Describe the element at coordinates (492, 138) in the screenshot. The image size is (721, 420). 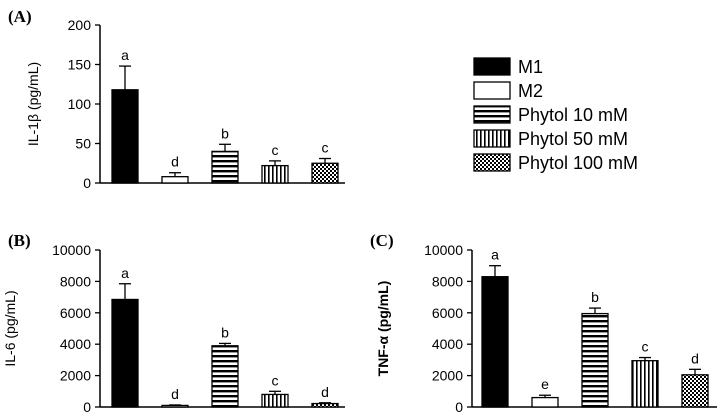
I see `legend-swatch-phytol-50-mm` at that location.